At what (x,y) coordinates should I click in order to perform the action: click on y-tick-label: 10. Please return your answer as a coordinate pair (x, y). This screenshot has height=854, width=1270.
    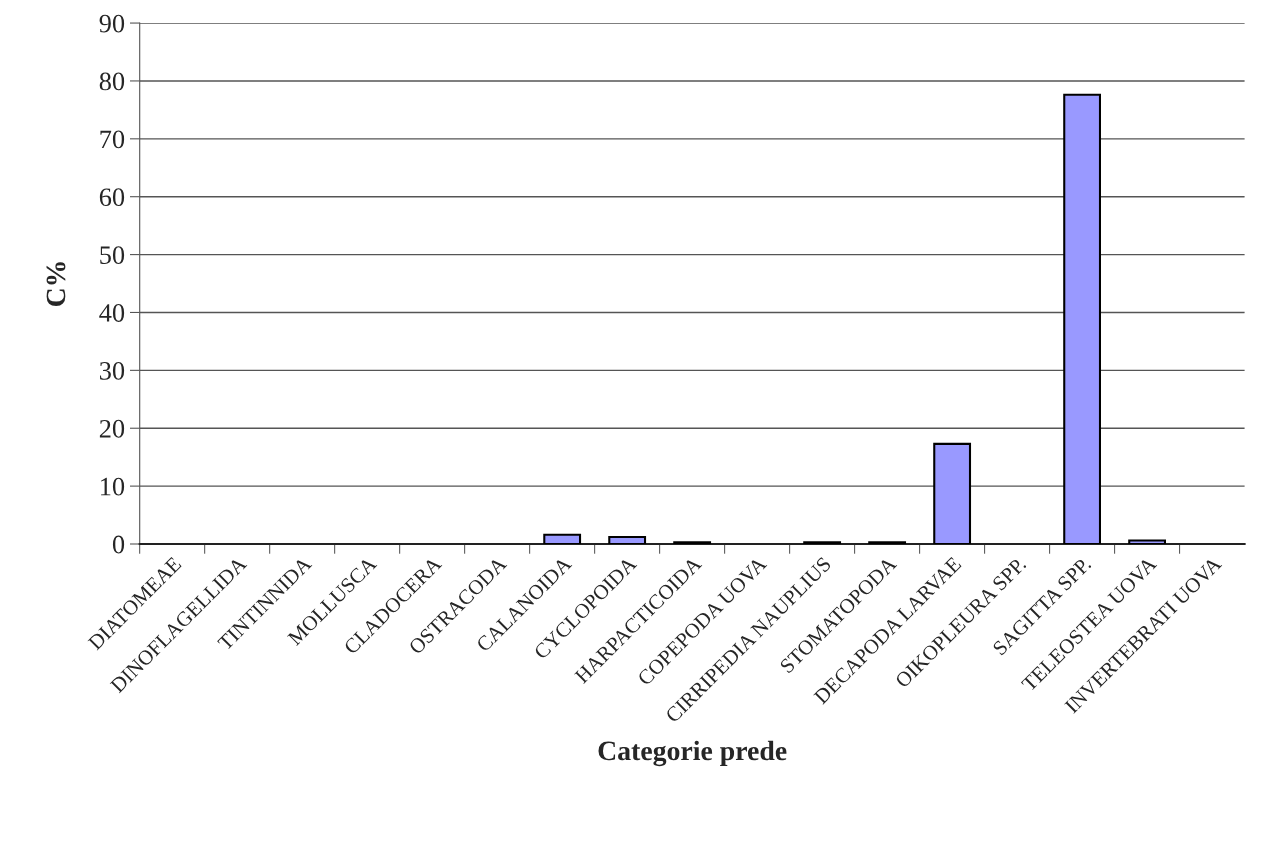
    Looking at the image, I should click on (113, 486).